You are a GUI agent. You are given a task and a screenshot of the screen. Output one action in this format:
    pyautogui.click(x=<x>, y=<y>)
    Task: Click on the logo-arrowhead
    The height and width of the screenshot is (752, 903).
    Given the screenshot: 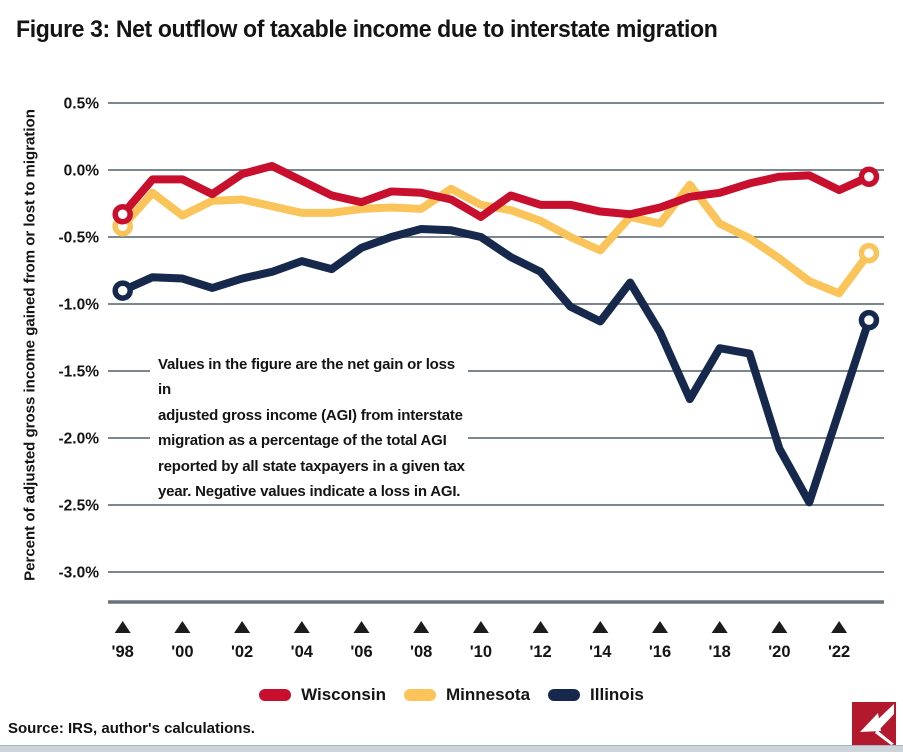 What is the action you would take?
    pyautogui.click(x=870, y=722)
    